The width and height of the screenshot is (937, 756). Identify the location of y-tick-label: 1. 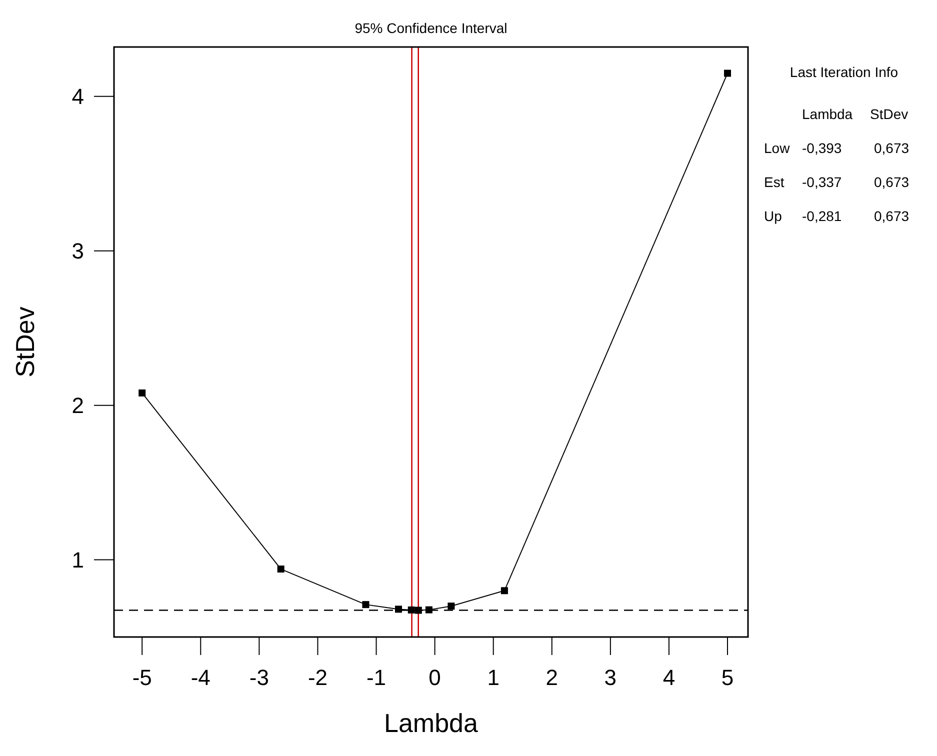
(78, 559).